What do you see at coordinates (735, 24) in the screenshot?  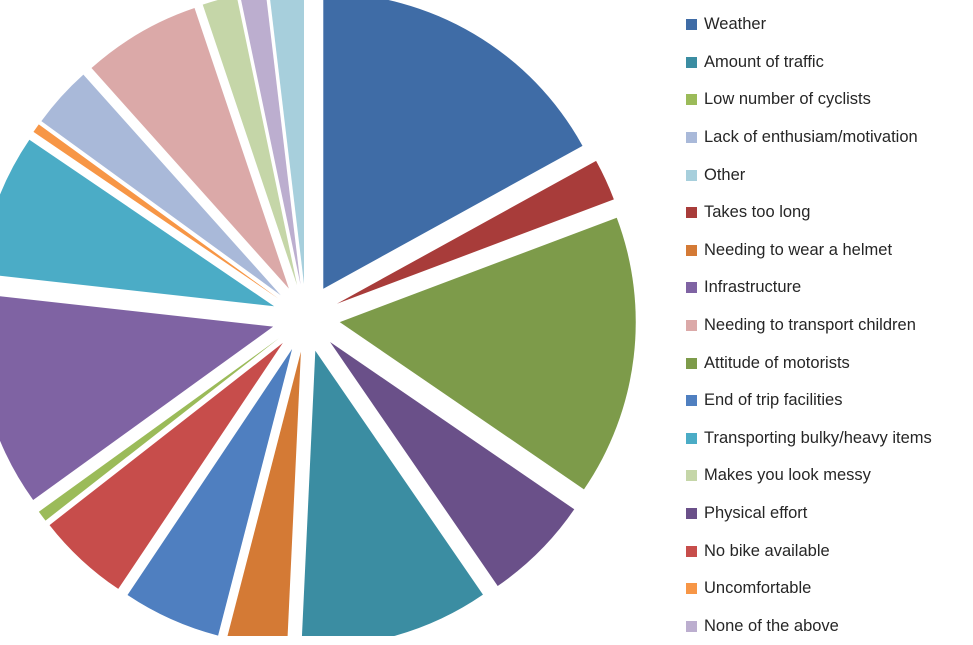 I see `legend-label: Weather` at bounding box center [735, 24].